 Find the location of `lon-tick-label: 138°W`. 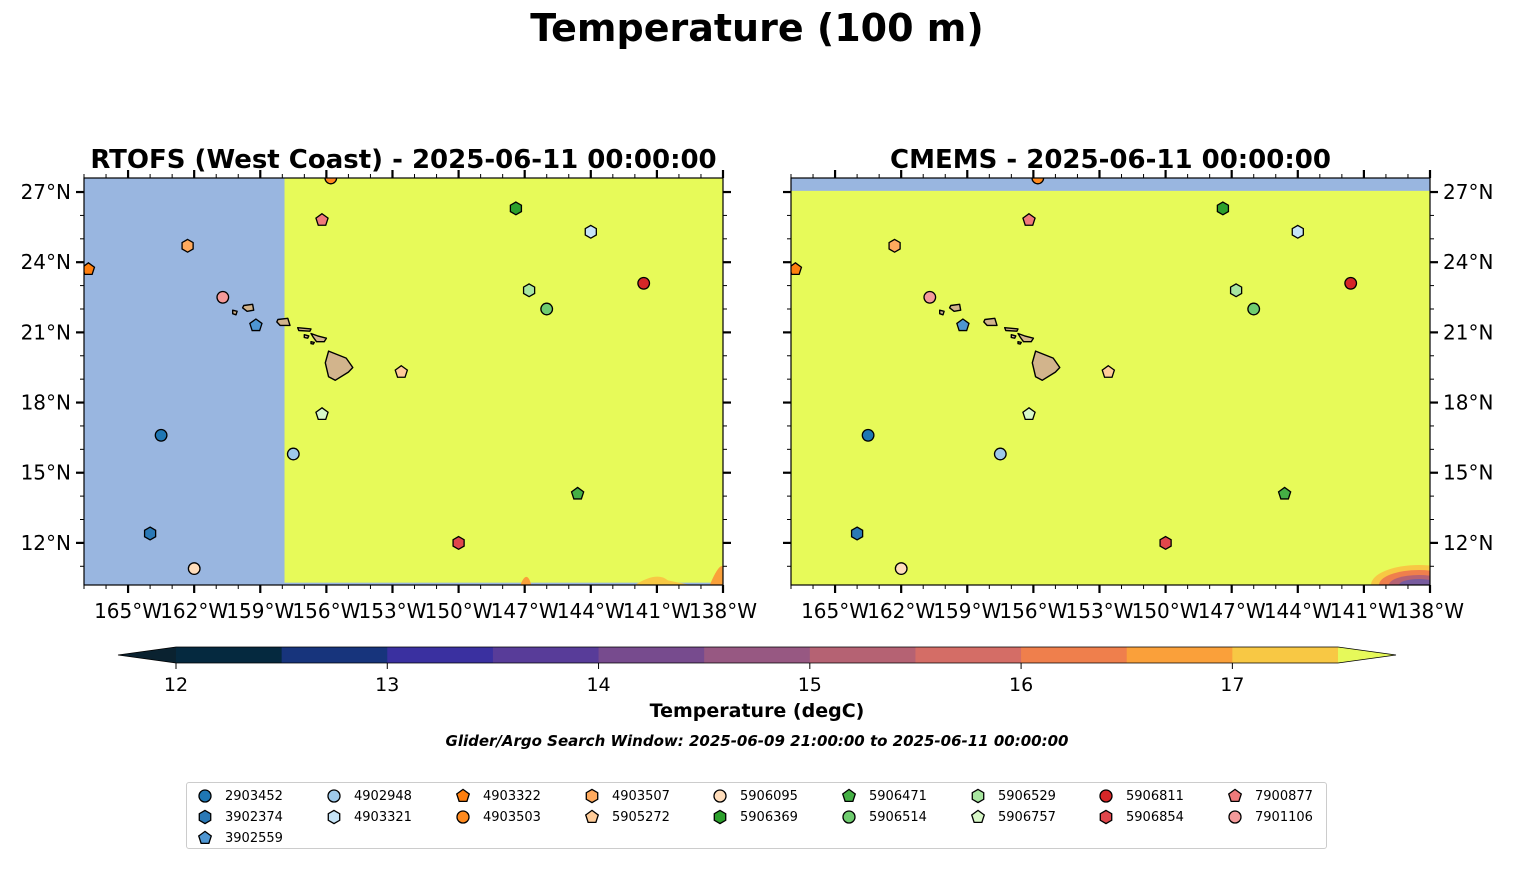

lon-tick-label: 138°W is located at coordinates (723, 611).